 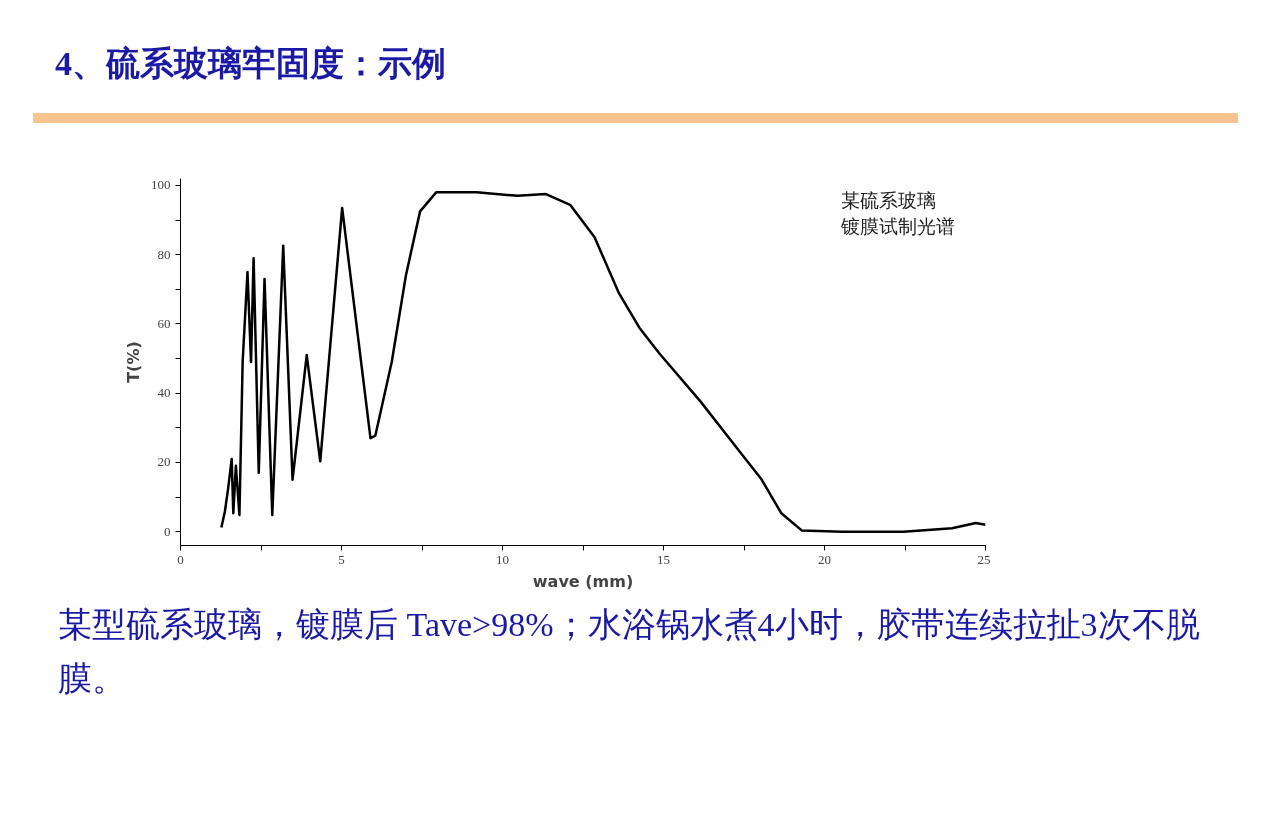 What do you see at coordinates (164, 254) in the screenshot?
I see `y-tick-label: 80` at bounding box center [164, 254].